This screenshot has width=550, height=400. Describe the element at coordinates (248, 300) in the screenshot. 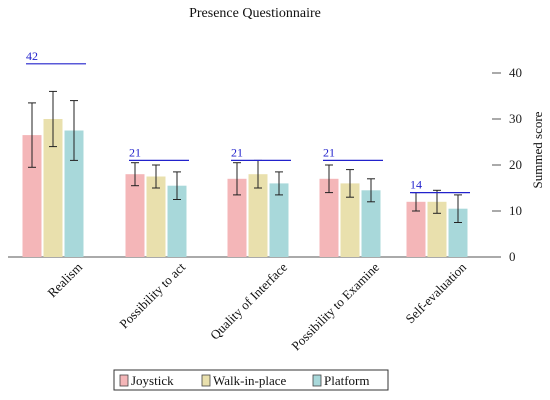

I see `x-category-label: Quality of Interface` at that location.